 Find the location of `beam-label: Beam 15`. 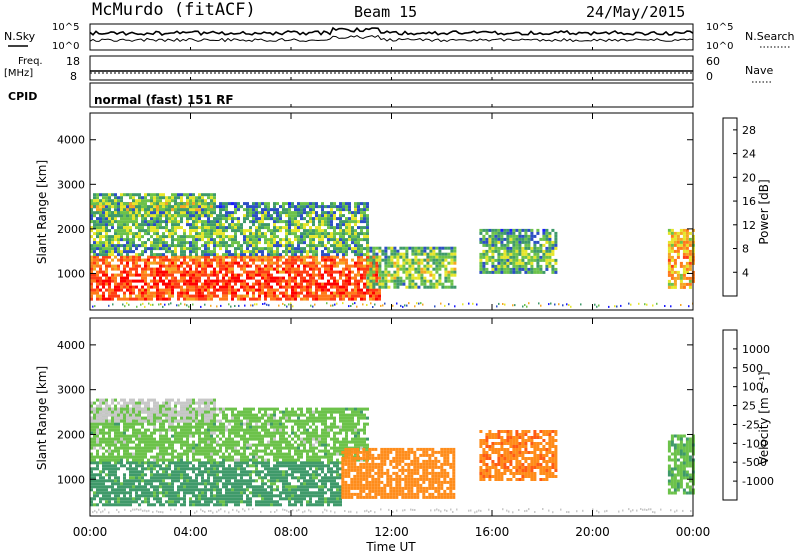

beam-label: Beam 15 is located at coordinates (385, 12).